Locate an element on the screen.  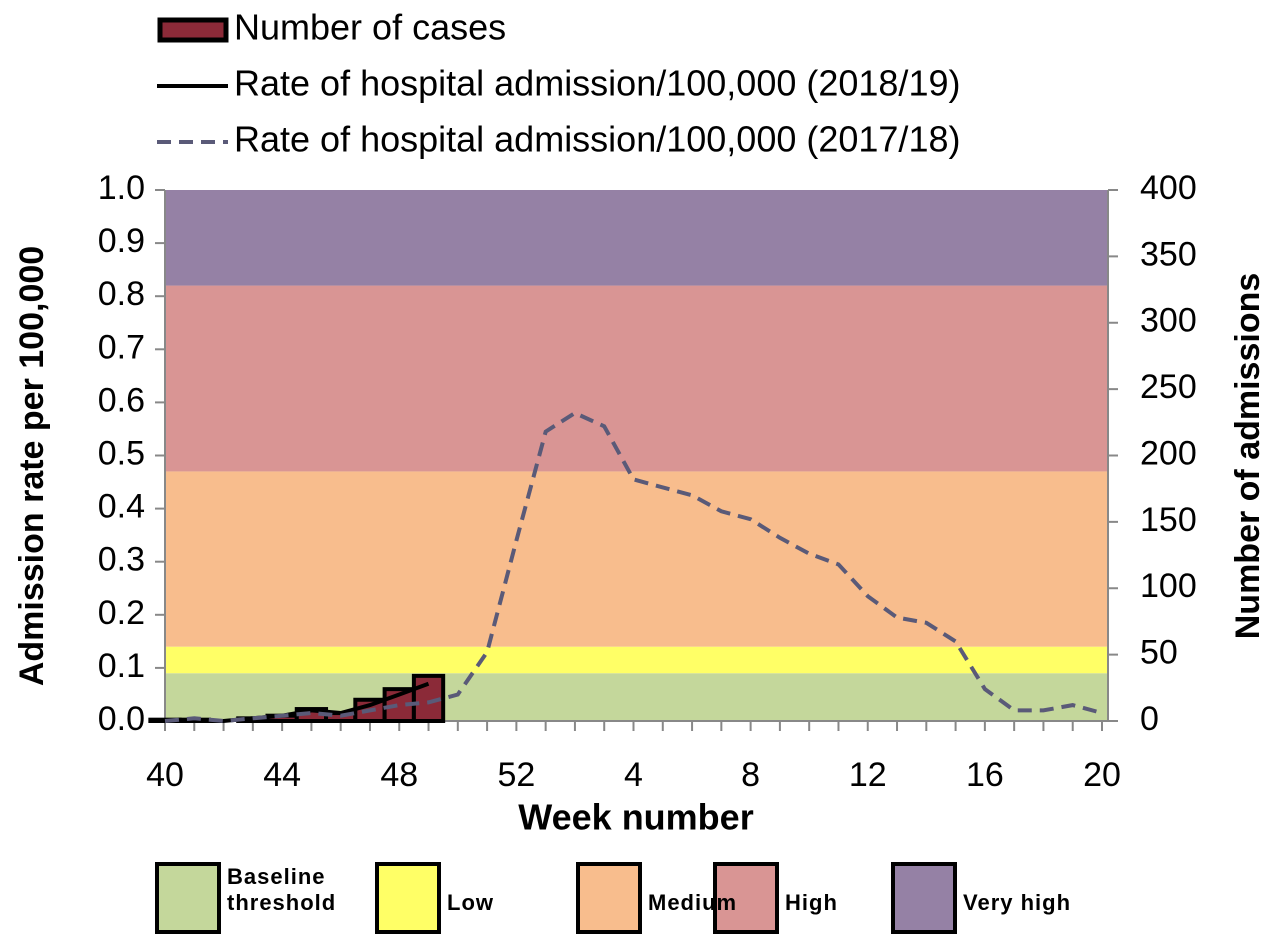
x-axis-title: Week number is located at coordinates (635, 817).